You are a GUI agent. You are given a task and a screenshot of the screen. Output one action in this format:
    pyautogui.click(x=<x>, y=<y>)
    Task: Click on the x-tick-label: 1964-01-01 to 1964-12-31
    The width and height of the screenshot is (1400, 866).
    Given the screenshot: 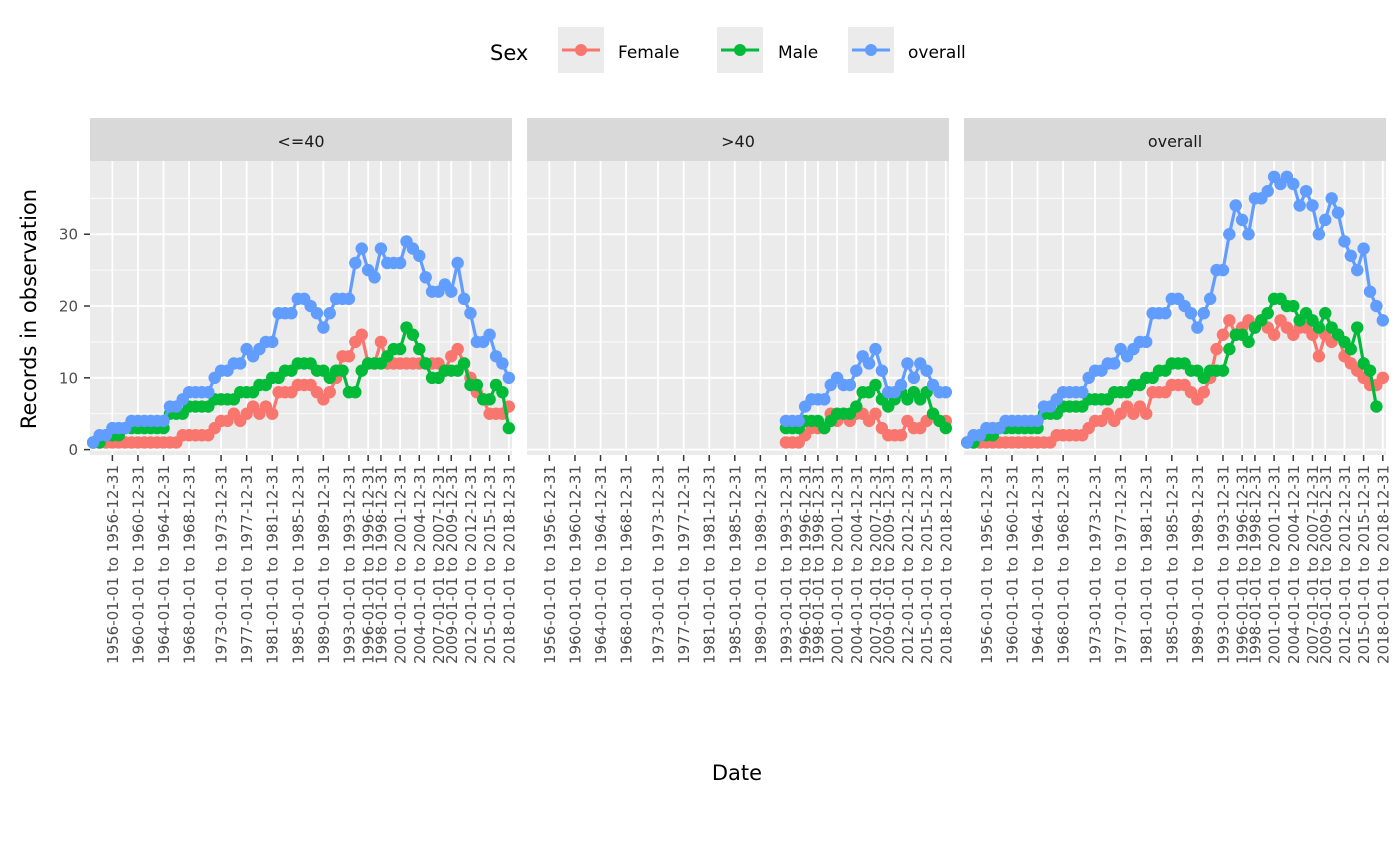 What is the action you would take?
    pyautogui.click(x=1038, y=564)
    